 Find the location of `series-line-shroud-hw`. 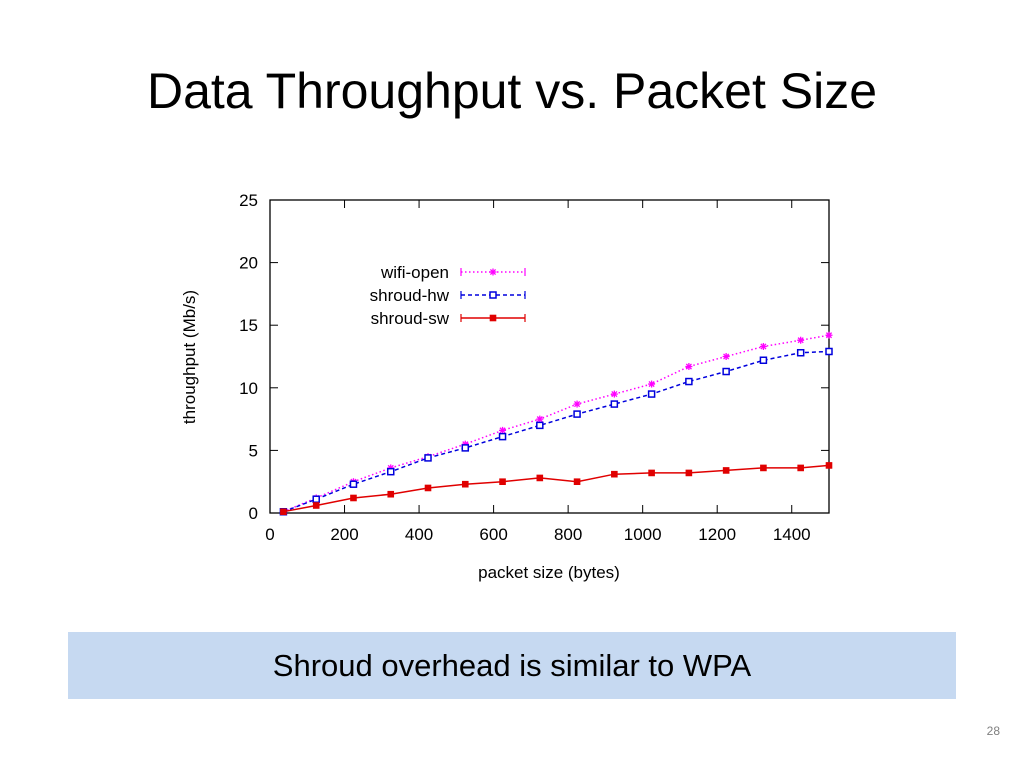

series-line-shroud-hw is located at coordinates (556, 431).